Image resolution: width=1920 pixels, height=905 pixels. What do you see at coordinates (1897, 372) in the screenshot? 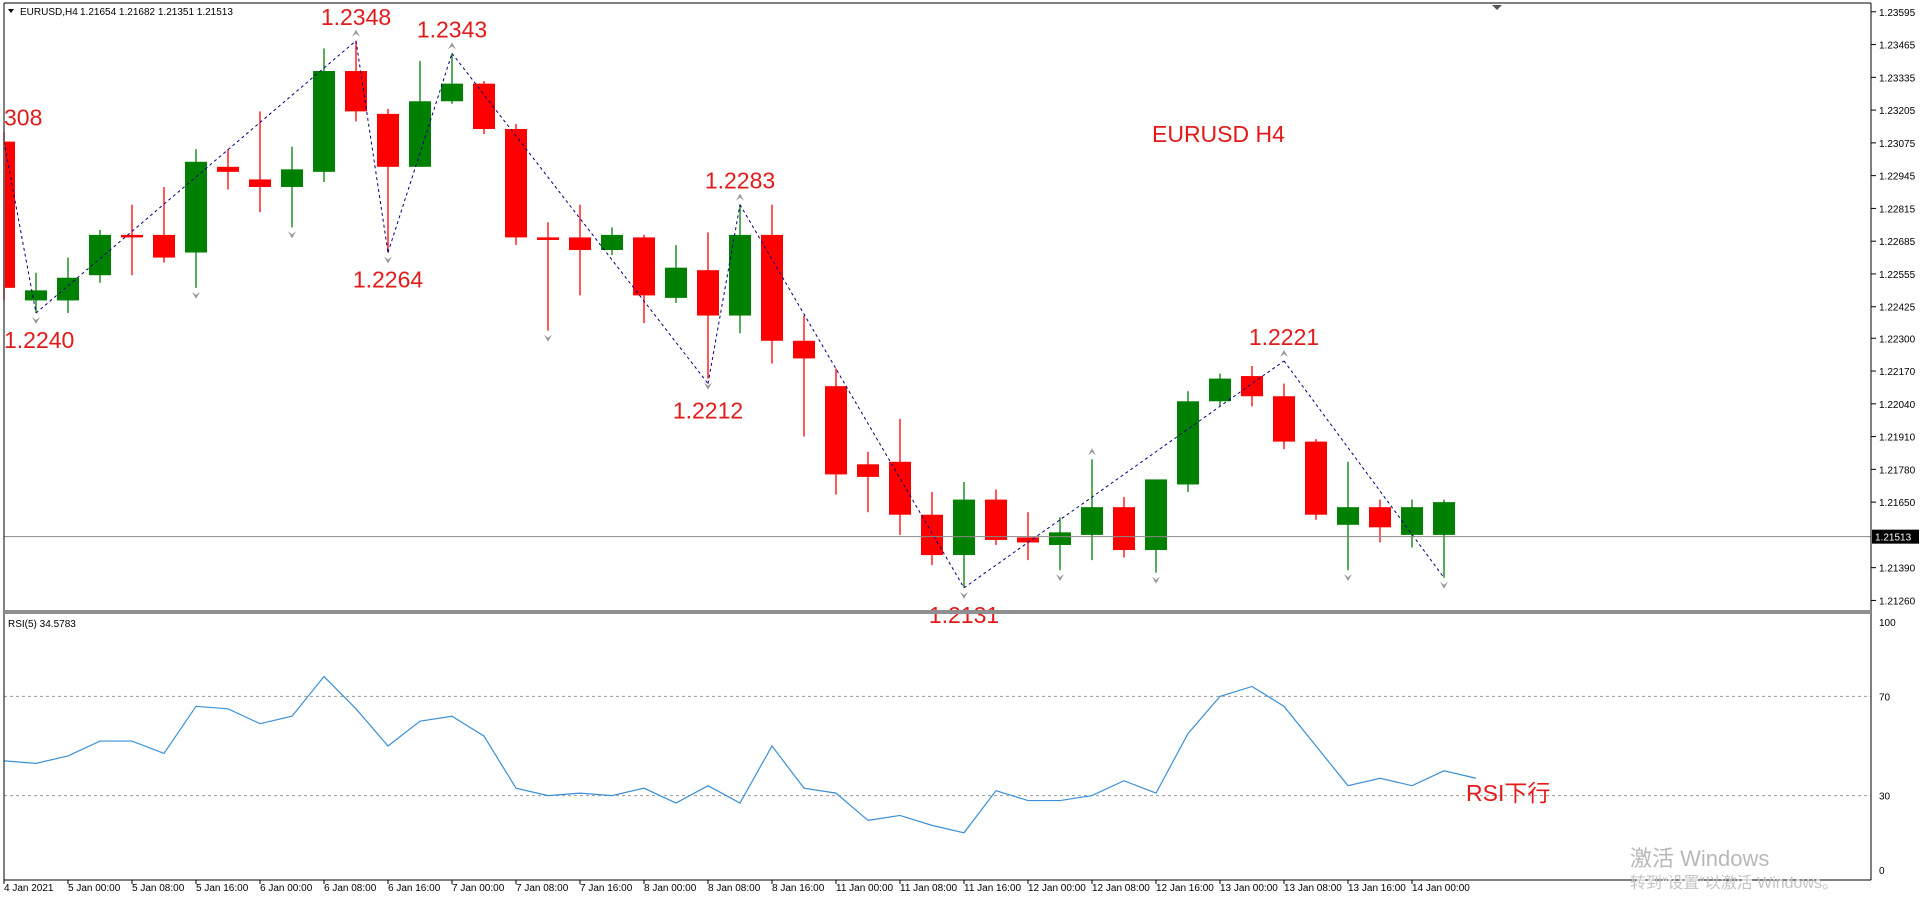
I see `price-tick-label: 1.22170` at bounding box center [1897, 372].